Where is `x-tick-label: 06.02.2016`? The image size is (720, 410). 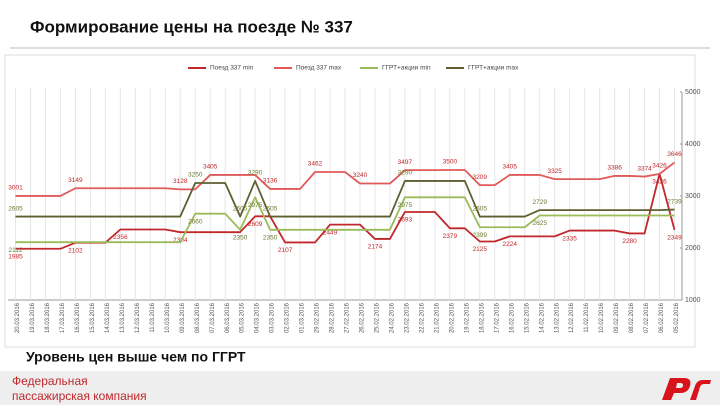
x-tick-label: 06.02.2016 is located at coordinates (662, 317).